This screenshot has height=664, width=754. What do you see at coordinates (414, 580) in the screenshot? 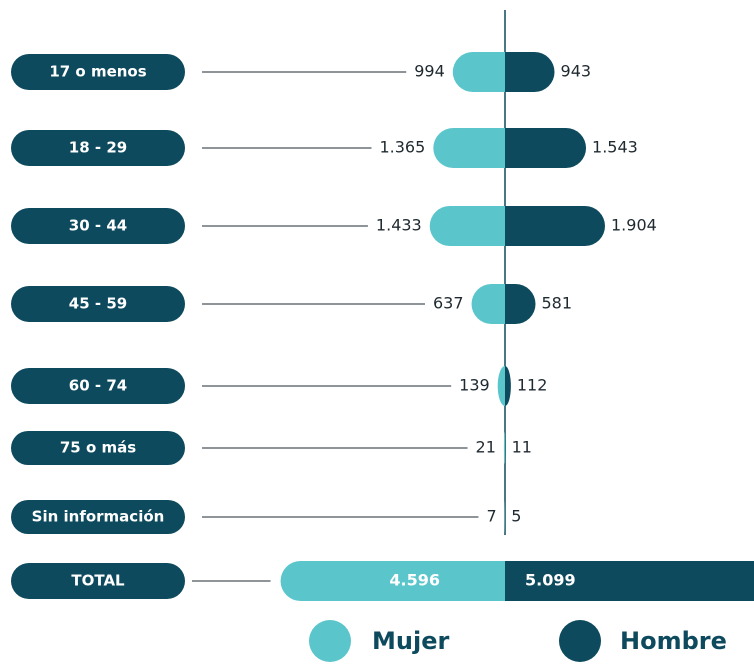
I see `total-label-mujer: 4.596` at bounding box center [414, 580].